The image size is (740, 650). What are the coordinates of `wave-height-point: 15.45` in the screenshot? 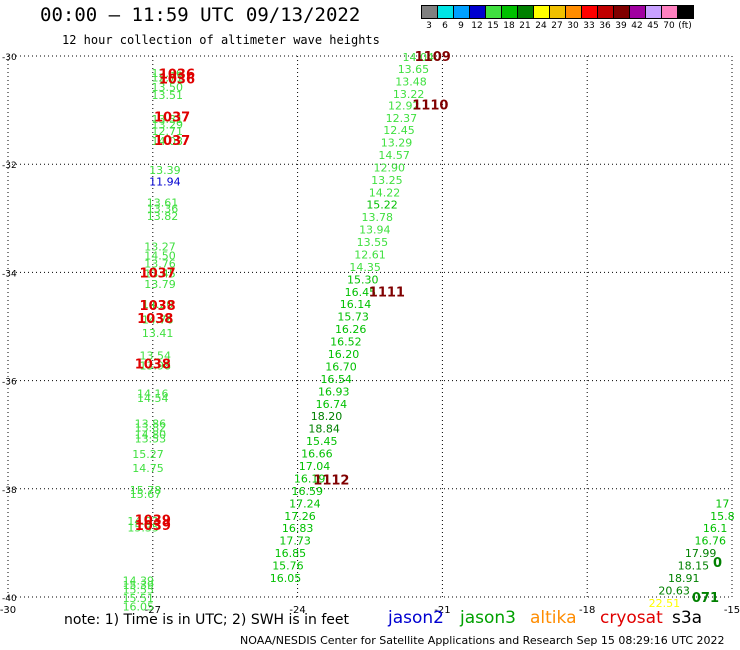 It's located at (322, 441).